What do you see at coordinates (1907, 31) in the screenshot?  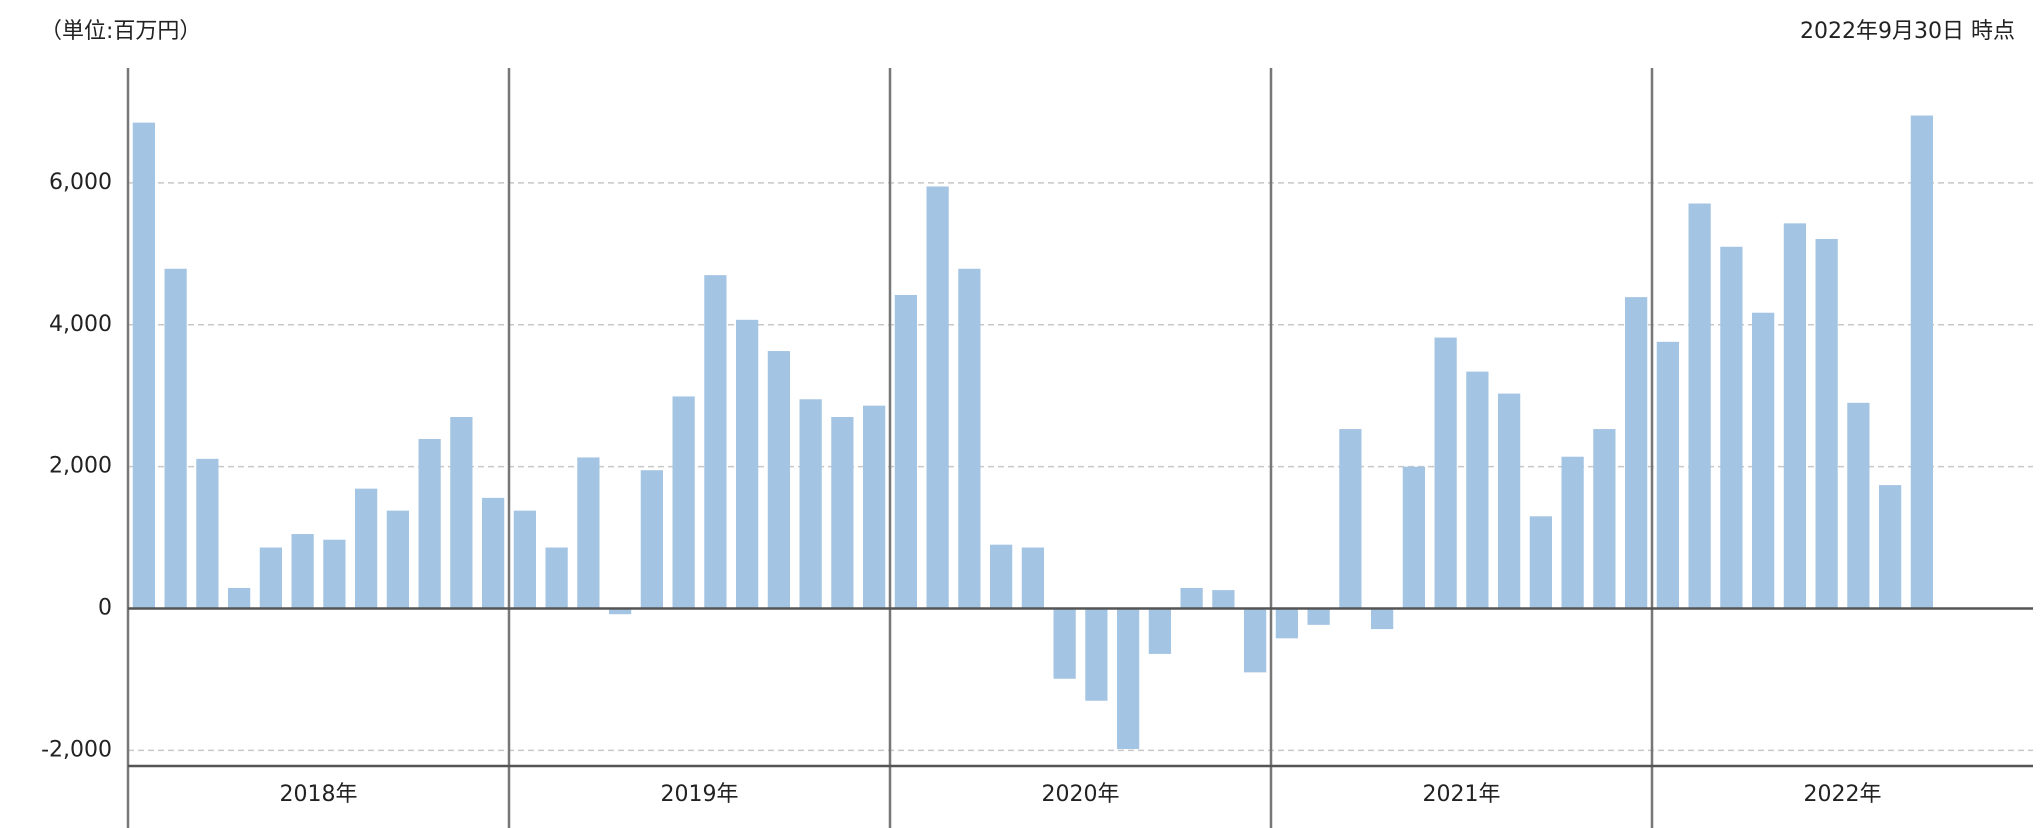 I see `as-of-date: 2022年9月30日 時点` at bounding box center [1907, 31].